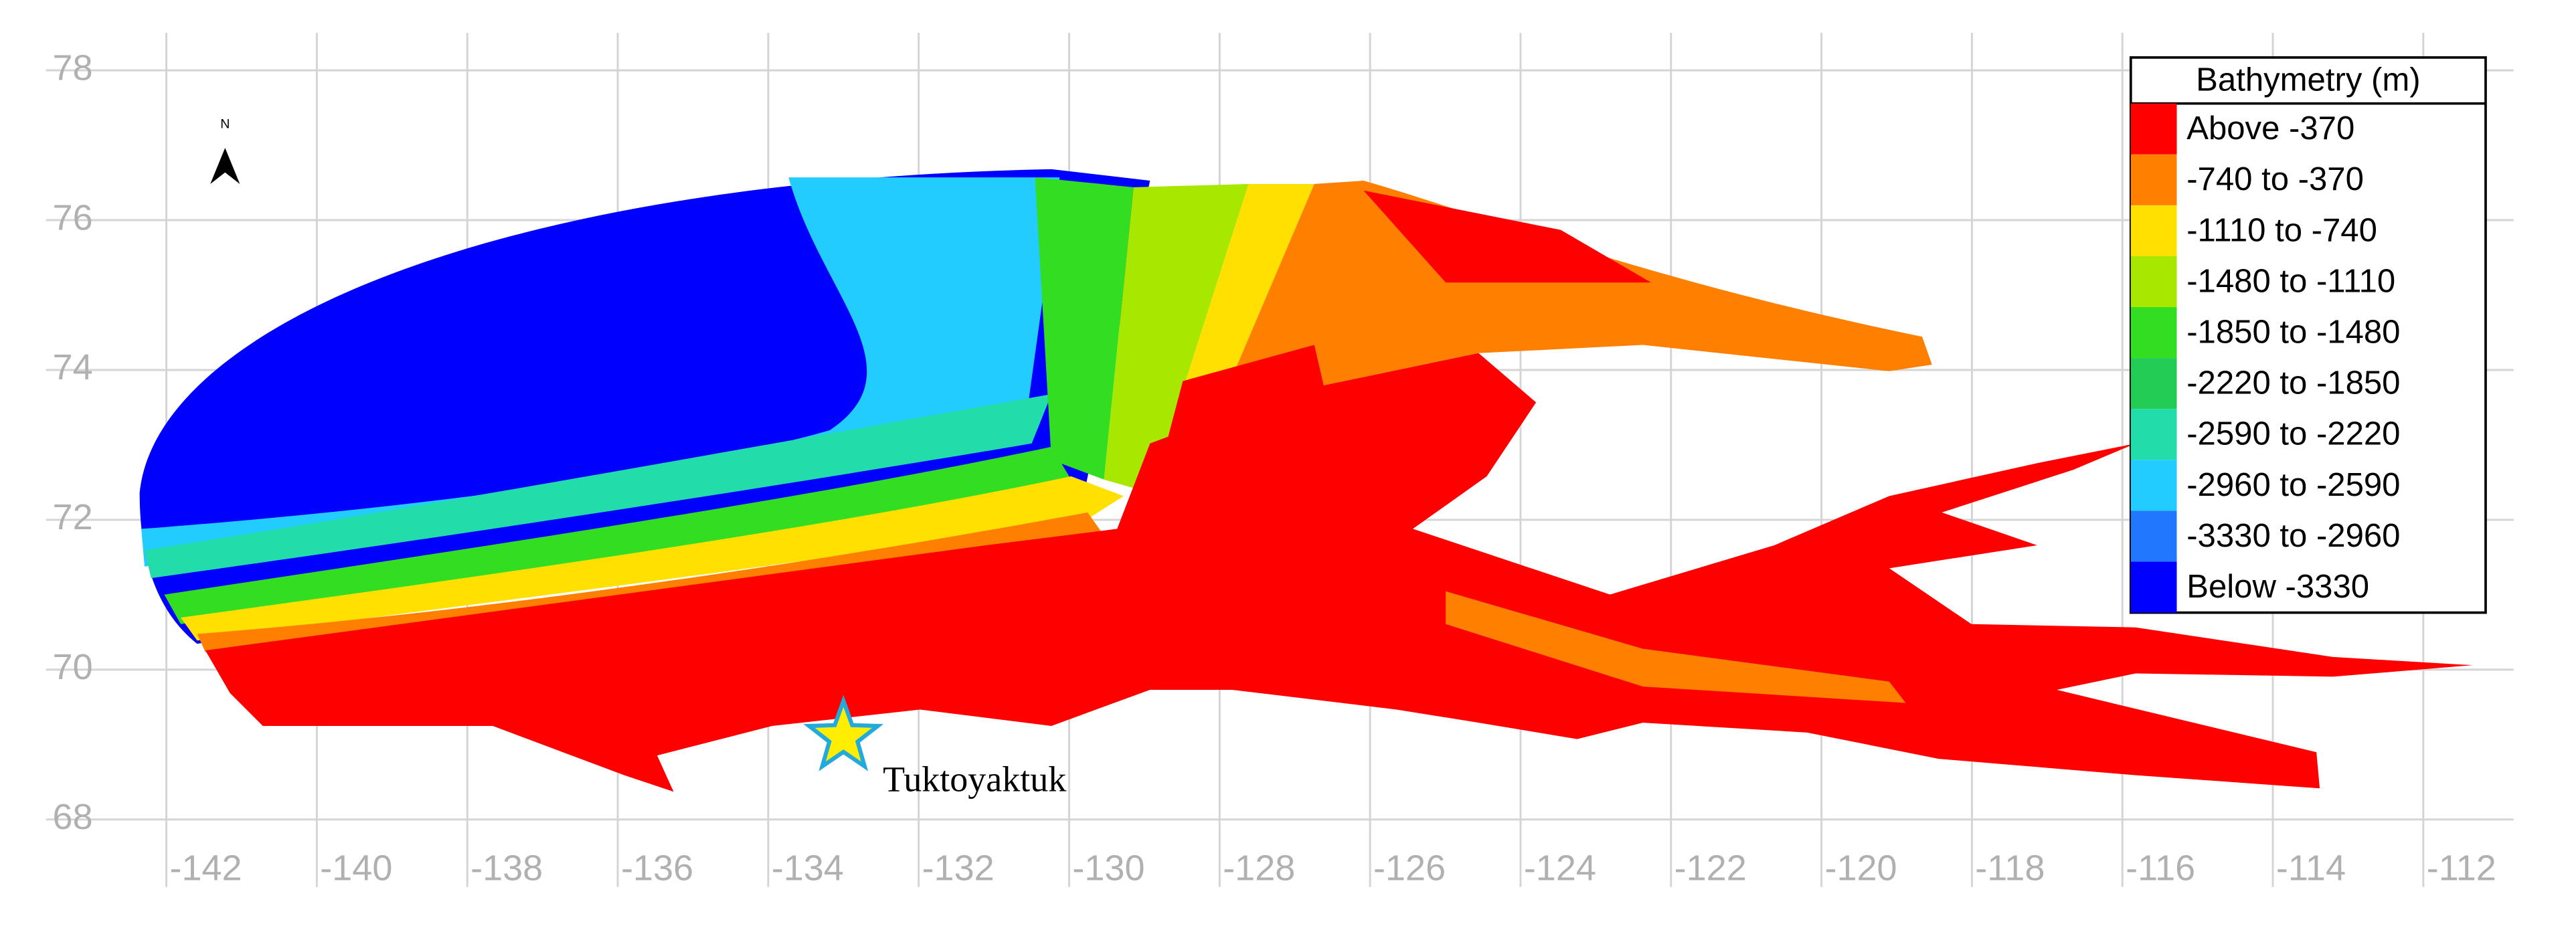 The height and width of the screenshot is (926, 2576). Describe the element at coordinates (2010, 868) in the screenshot. I see `x-tick-label: -118` at that location.